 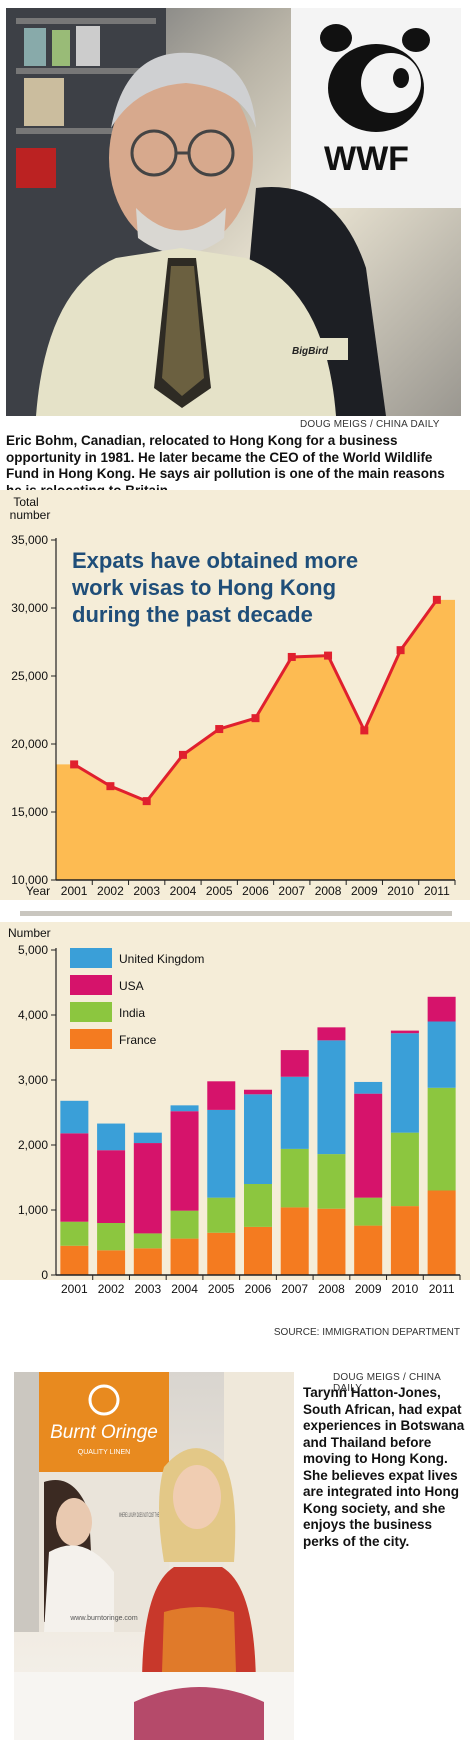 I want to click on legend-label: India, so click(x=132, y=1013).